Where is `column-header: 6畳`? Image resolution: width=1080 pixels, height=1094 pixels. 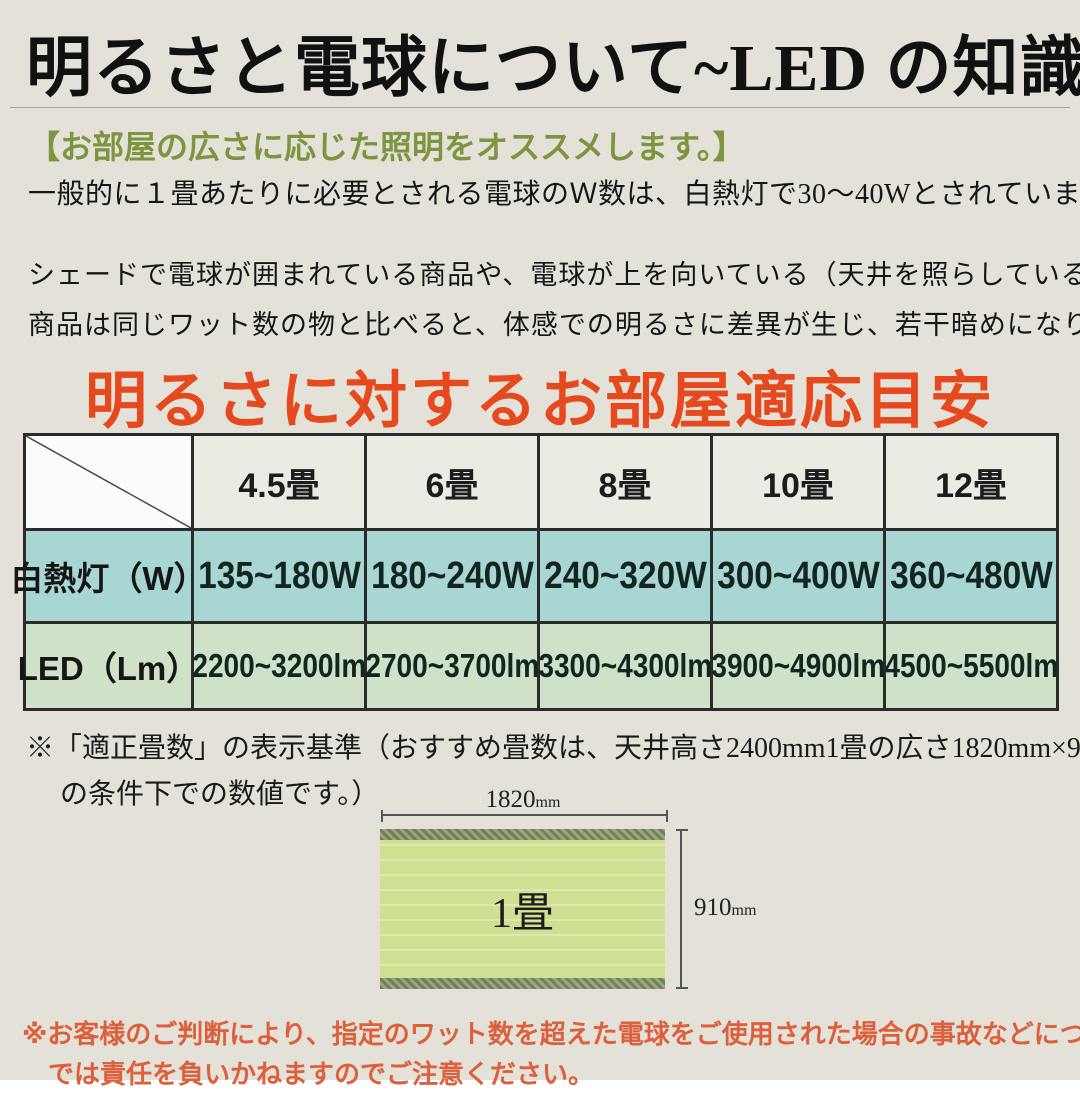 column-header: 6畳 is located at coordinates (452, 482).